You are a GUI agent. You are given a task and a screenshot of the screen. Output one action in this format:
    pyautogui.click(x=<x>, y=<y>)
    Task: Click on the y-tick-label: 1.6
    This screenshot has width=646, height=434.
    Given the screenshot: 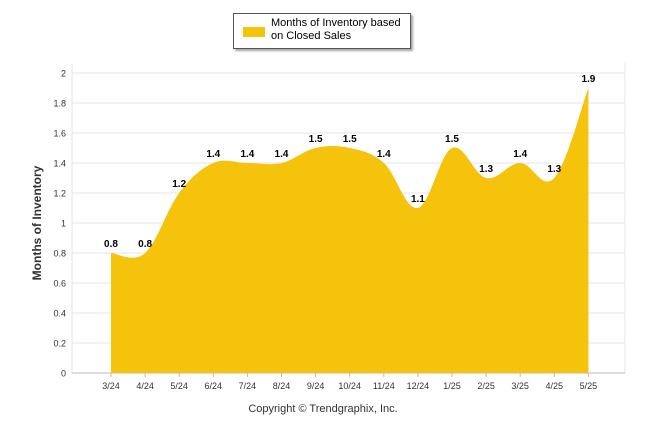 What is the action you would take?
    pyautogui.click(x=59, y=134)
    